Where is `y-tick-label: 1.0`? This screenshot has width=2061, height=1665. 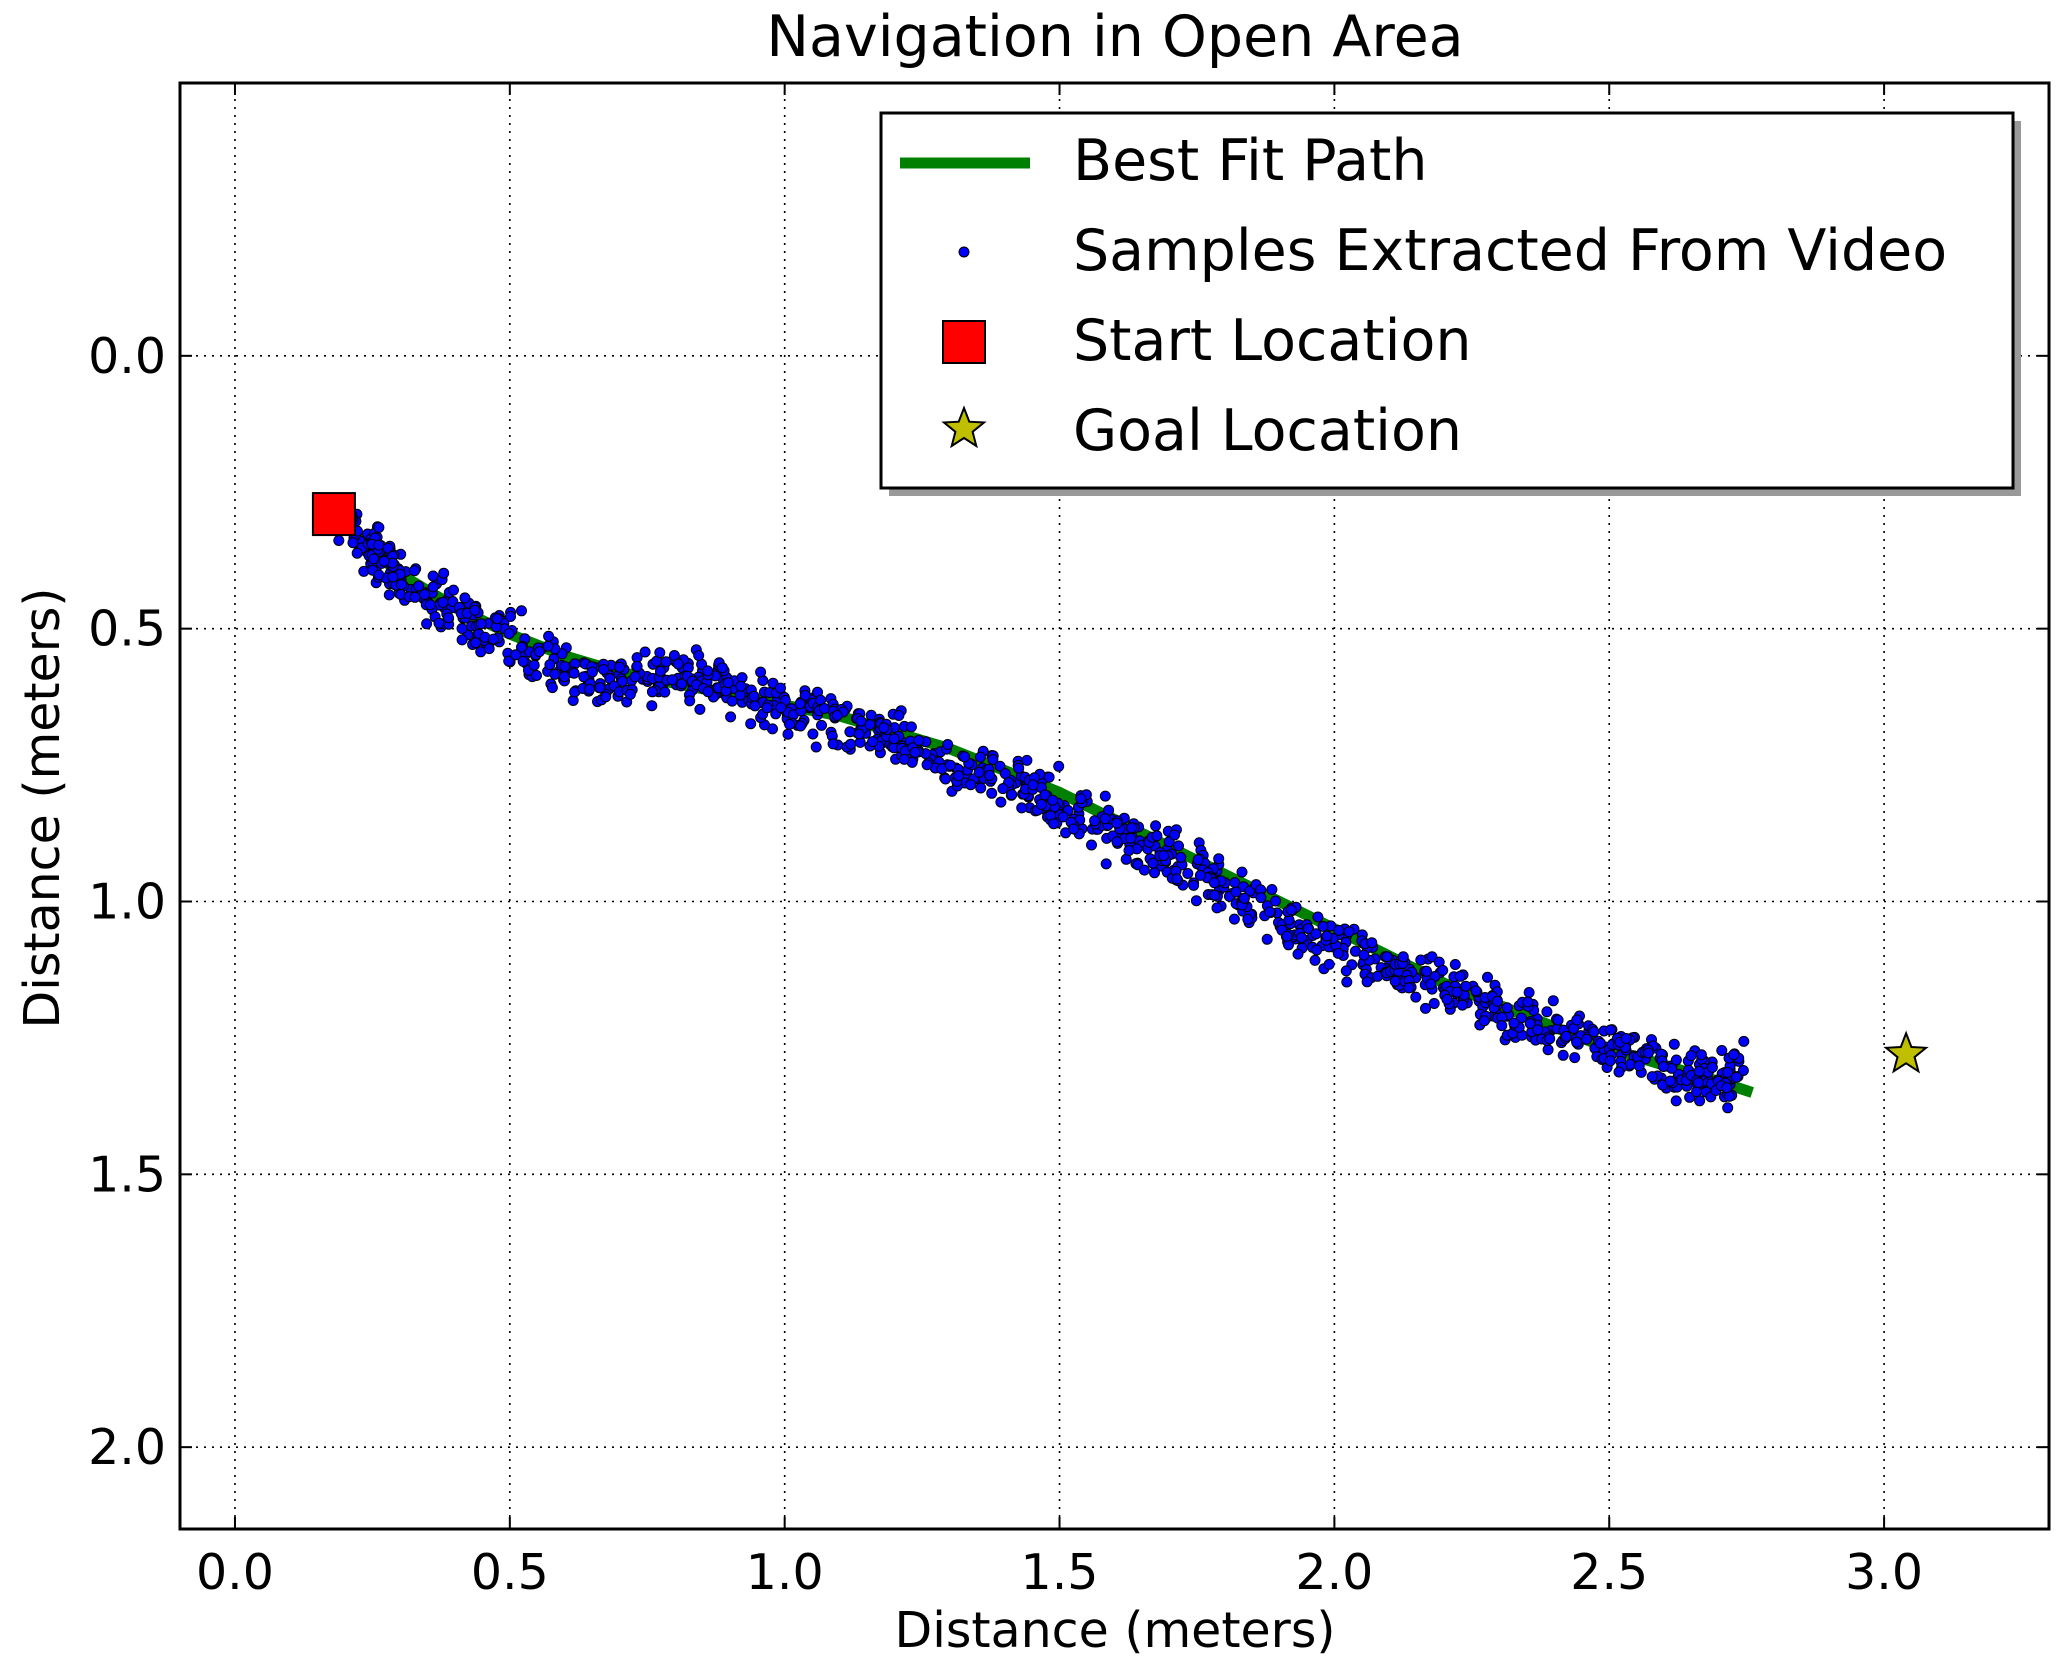
y-tick-label: 1.0 is located at coordinates (127, 901).